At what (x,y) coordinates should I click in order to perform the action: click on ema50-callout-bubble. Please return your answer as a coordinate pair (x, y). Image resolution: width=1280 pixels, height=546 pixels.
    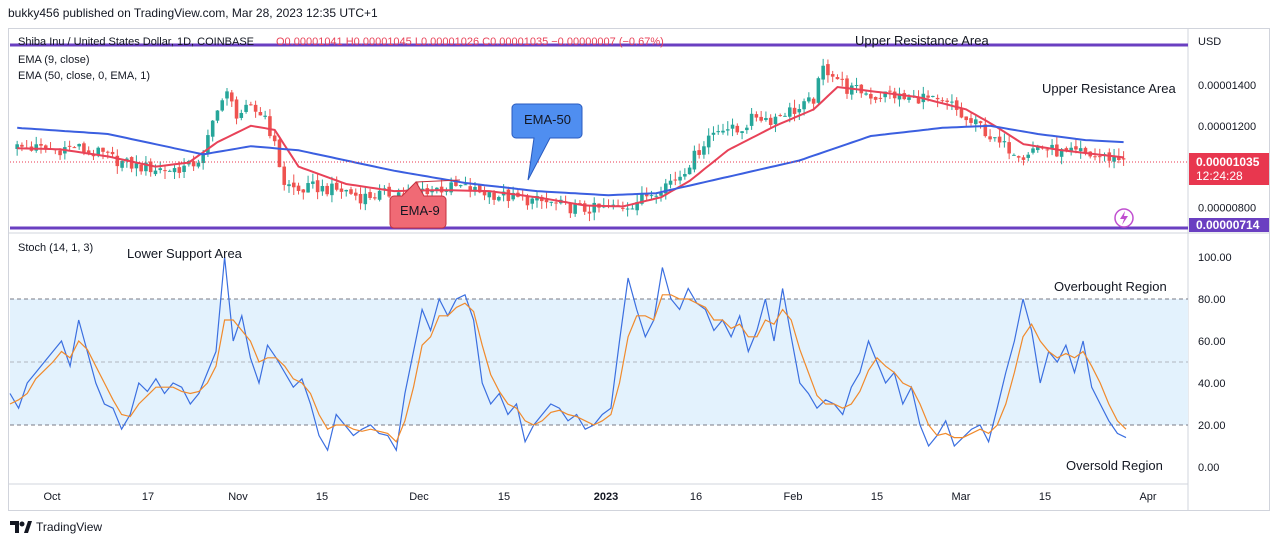
    Looking at the image, I should click on (547, 142).